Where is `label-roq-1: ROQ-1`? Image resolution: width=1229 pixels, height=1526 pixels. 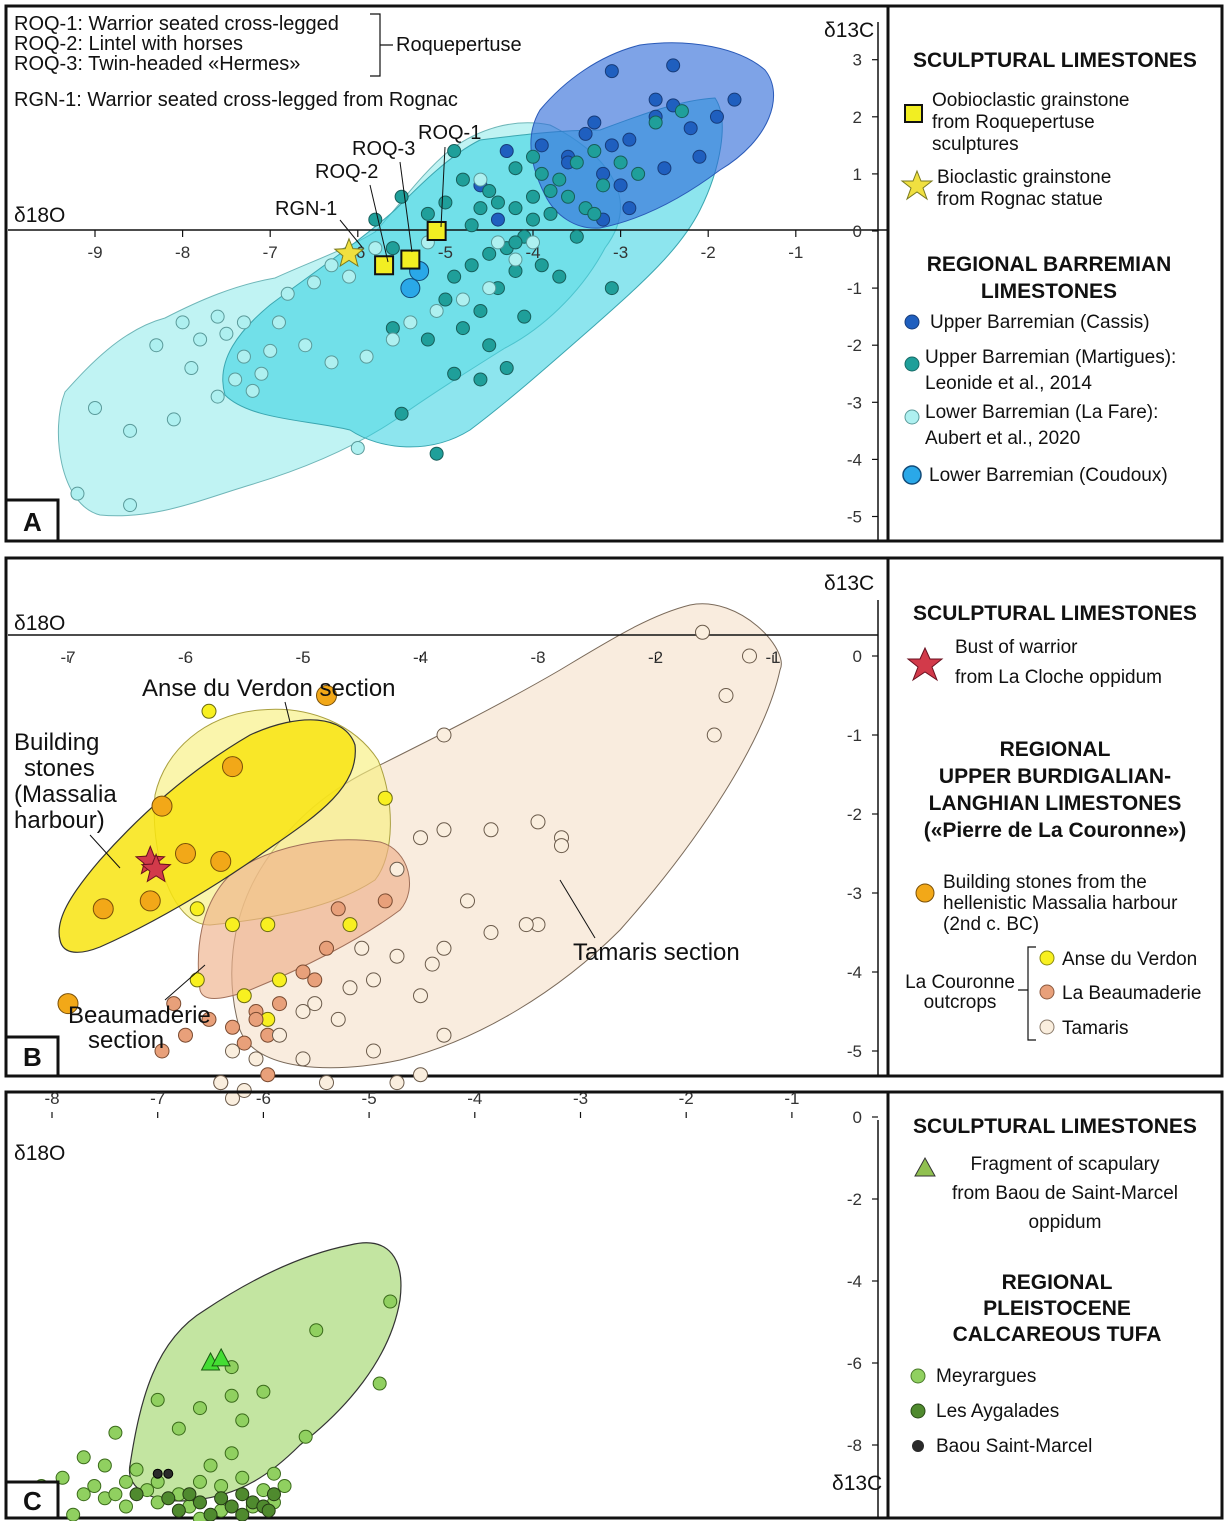 label-roq-1: ROQ-1 is located at coordinates (449, 133).